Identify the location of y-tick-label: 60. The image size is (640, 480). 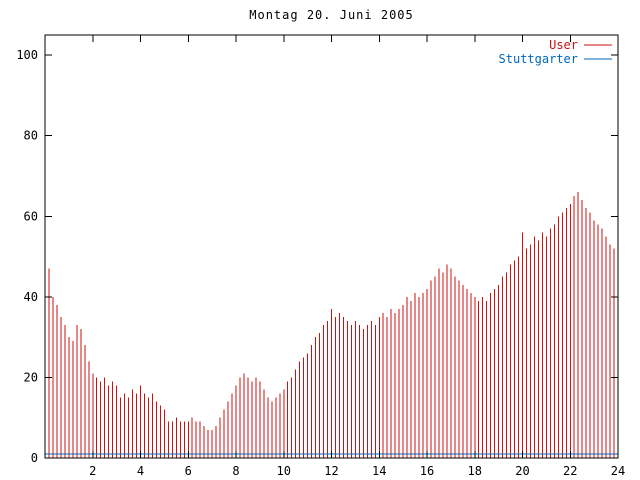
(31, 216).